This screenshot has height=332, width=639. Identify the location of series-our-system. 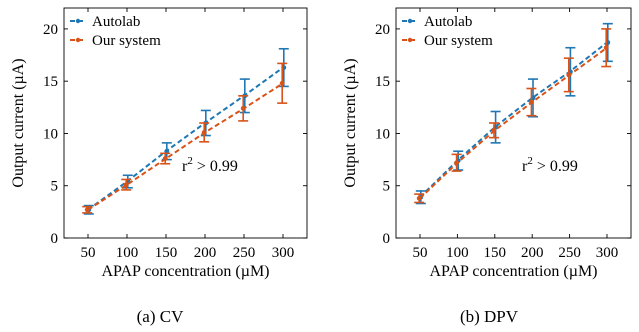
(185, 138).